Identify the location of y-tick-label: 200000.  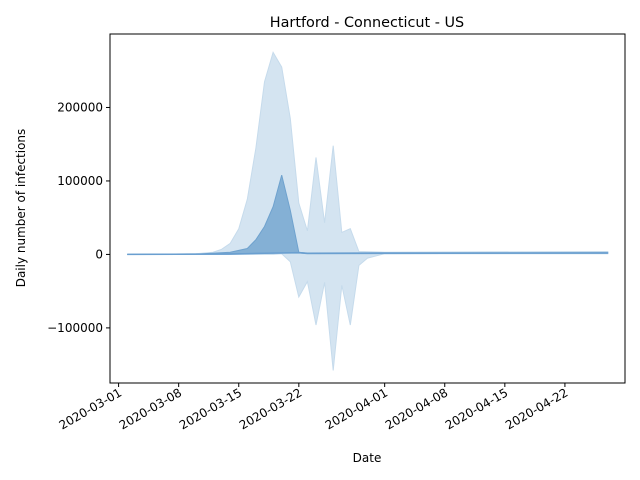
(80, 107).